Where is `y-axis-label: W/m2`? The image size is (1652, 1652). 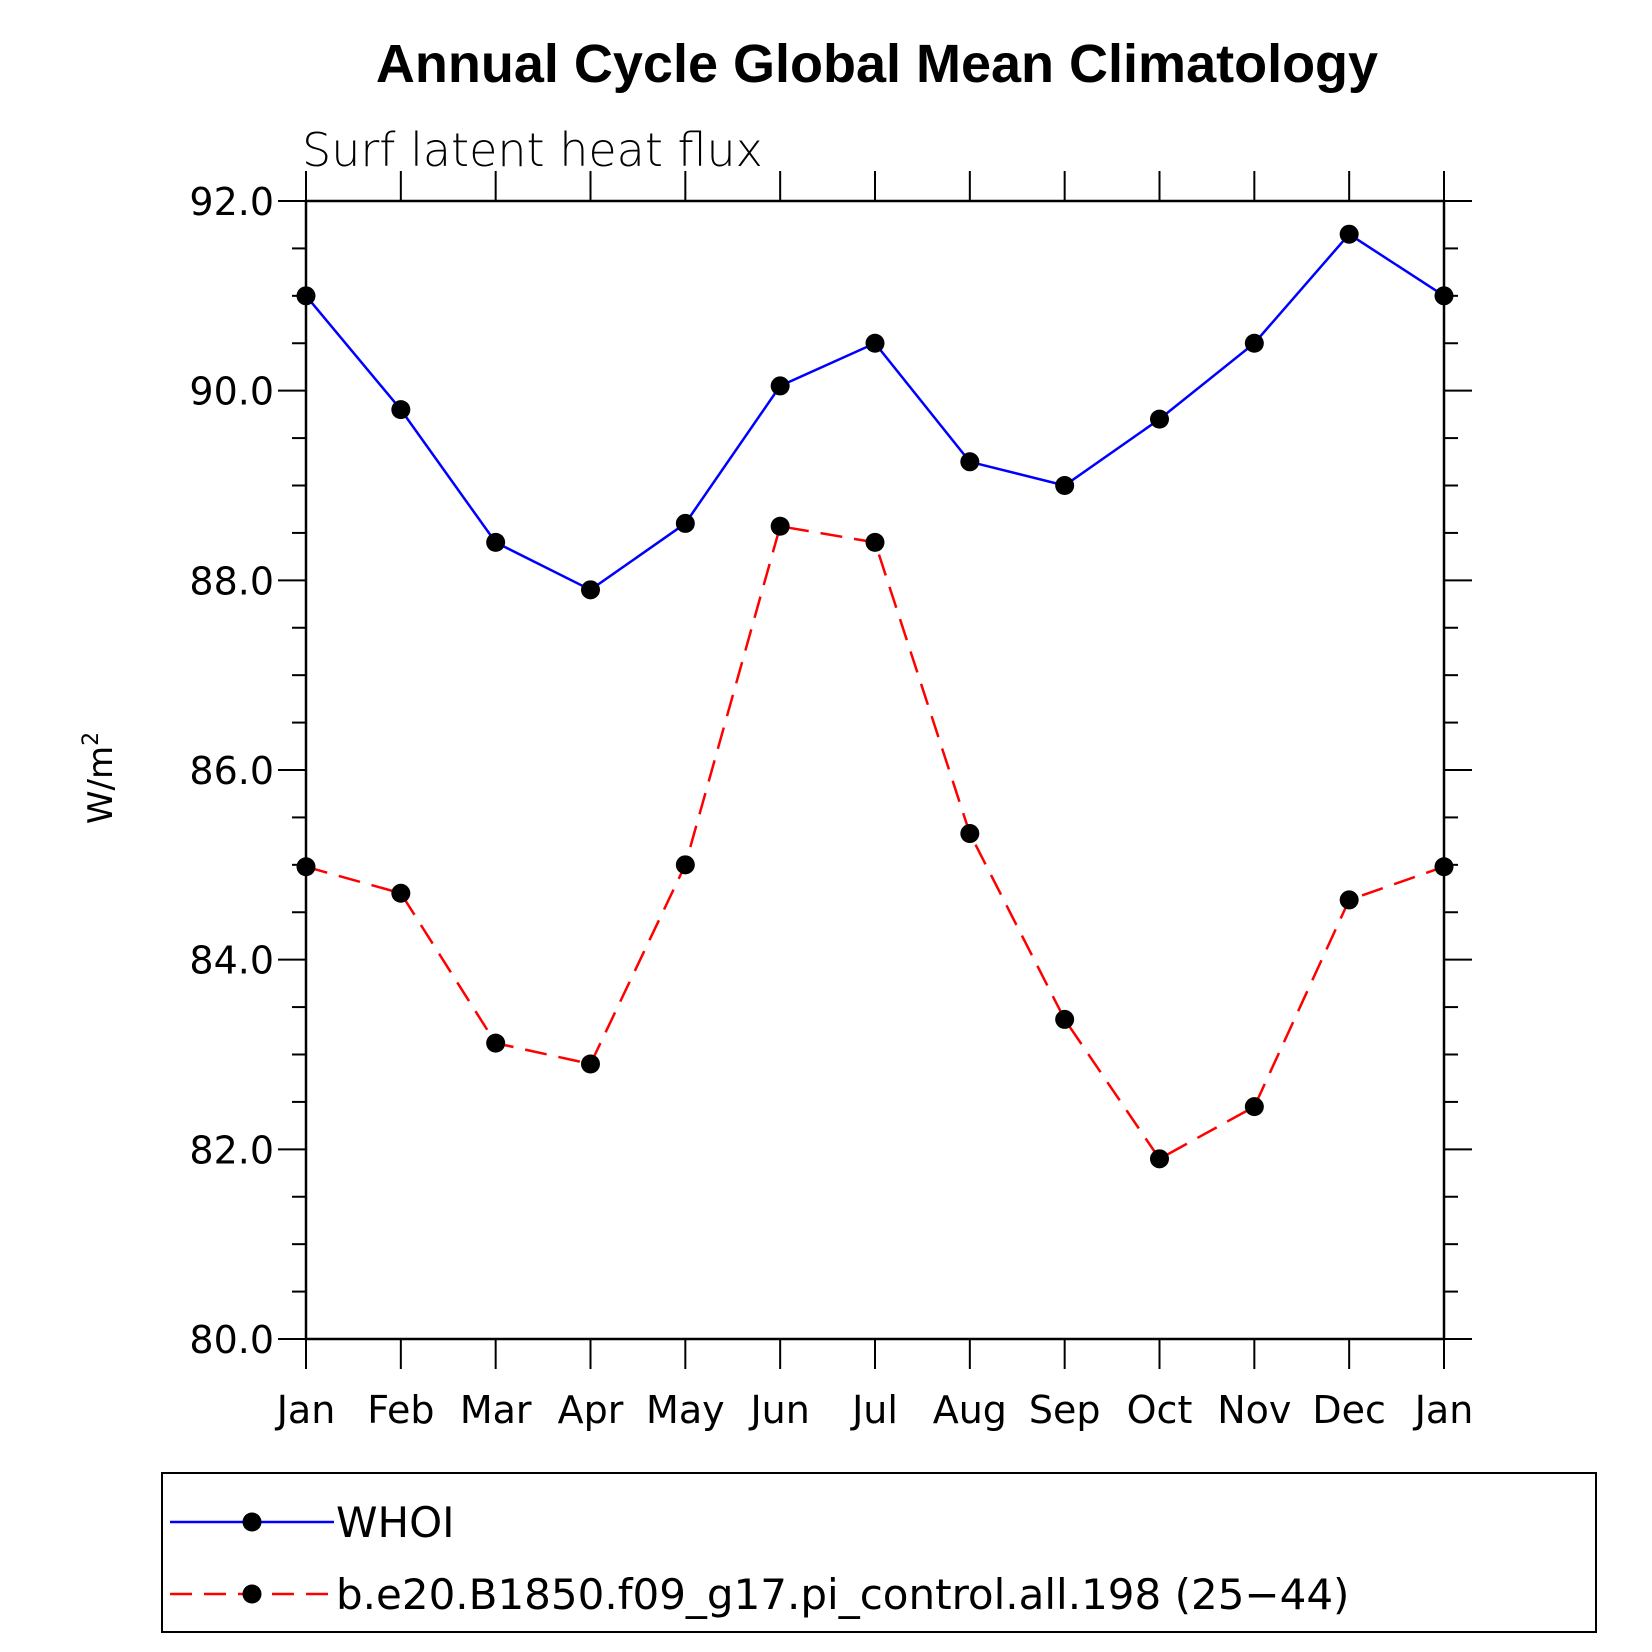
y-axis-label: W/m2 is located at coordinates (100, 778).